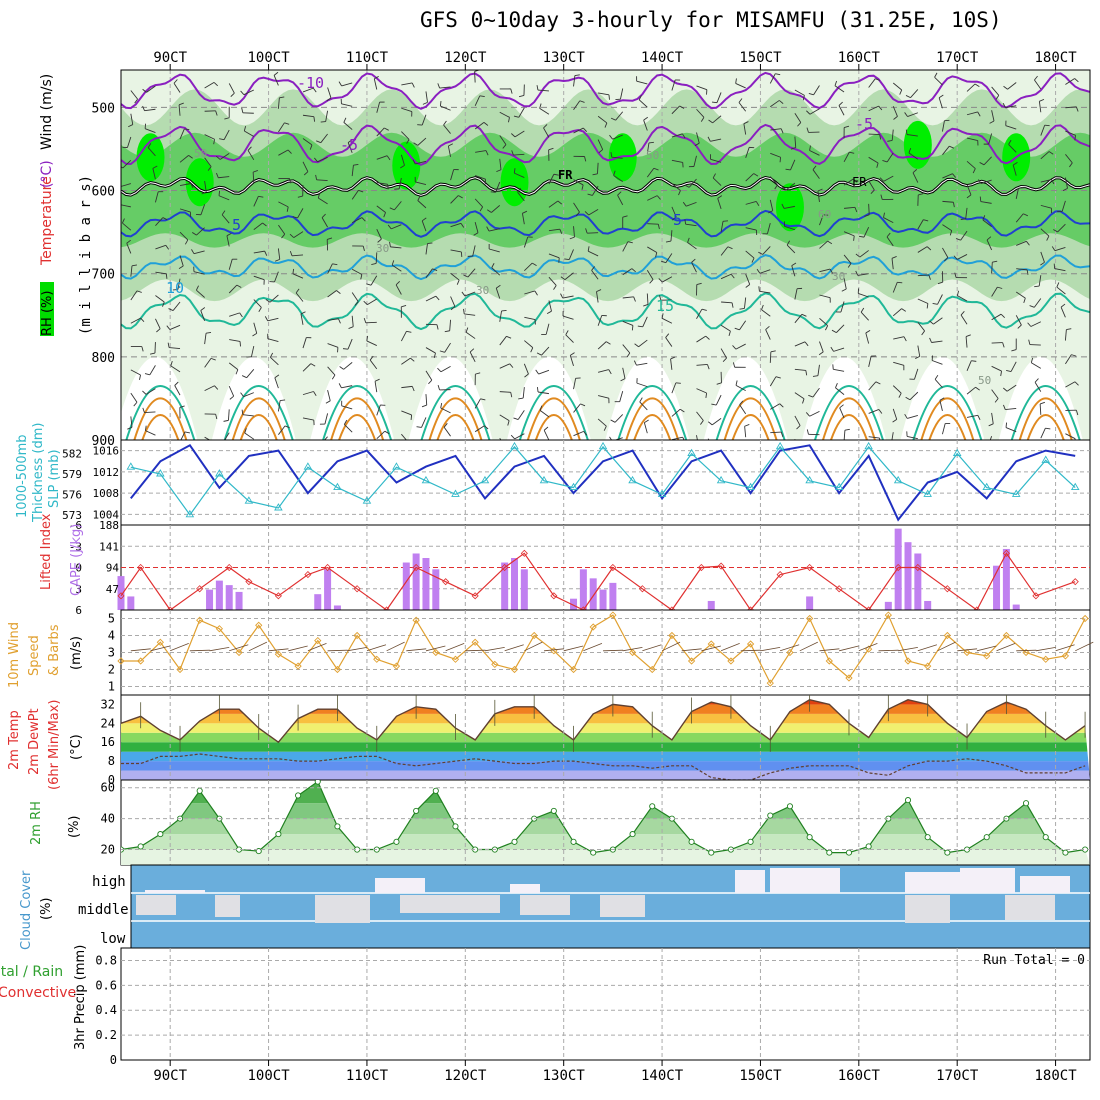  What do you see at coordinates (175, 288) in the screenshot?
I see `contour-label-10: 10` at bounding box center [175, 288].